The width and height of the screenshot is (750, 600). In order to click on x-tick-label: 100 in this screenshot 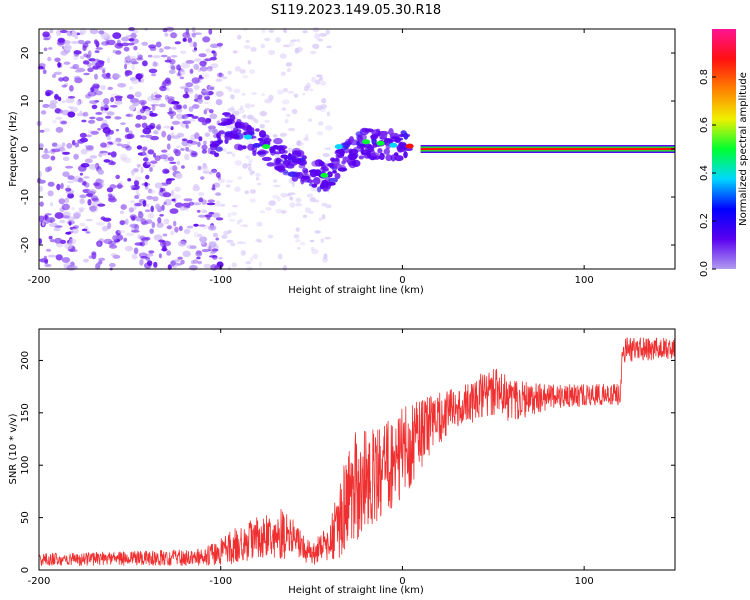, I will do `click(584, 581)`.